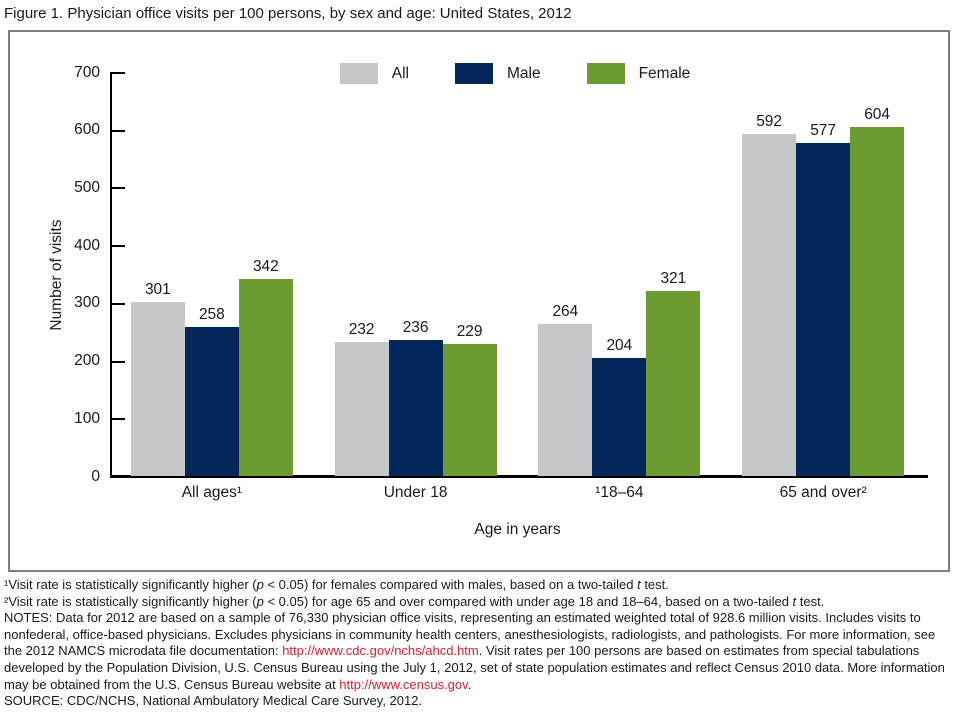 The image size is (960, 714). What do you see at coordinates (358, 73) in the screenshot?
I see `legend-swatch-all` at bounding box center [358, 73].